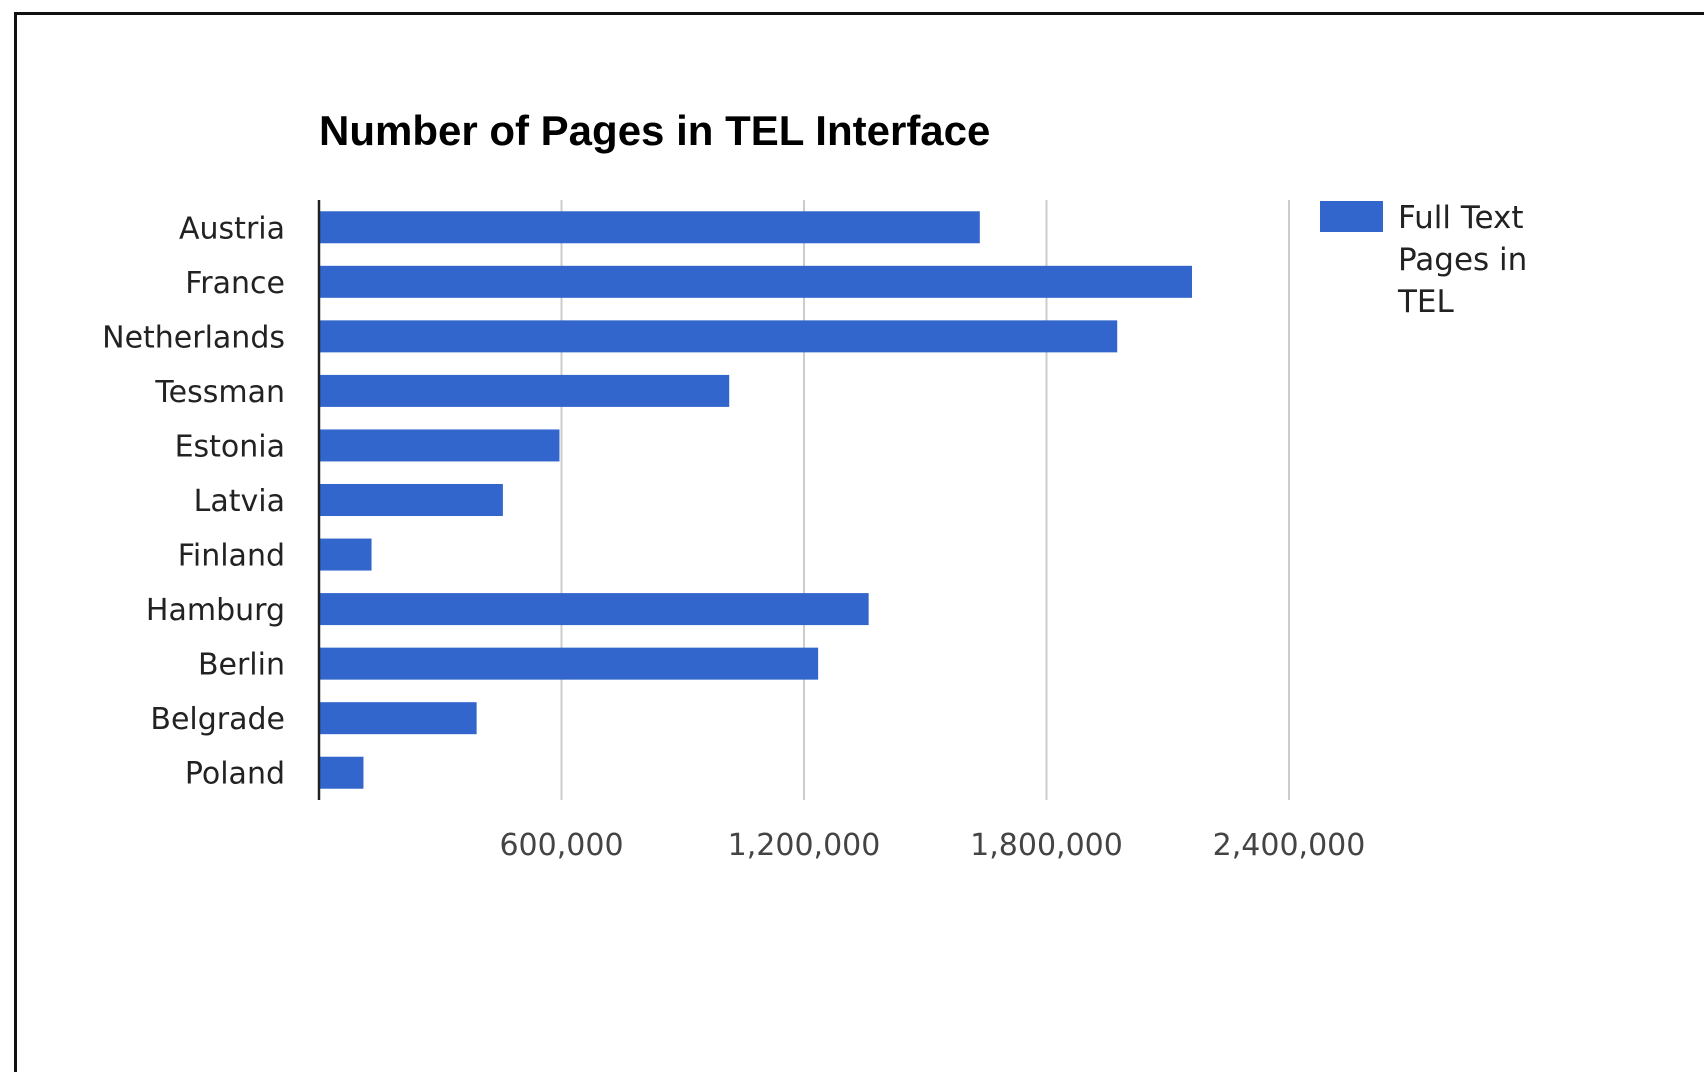  Describe the element at coordinates (241, 665) in the screenshot. I see `category-label: Berlin` at that location.